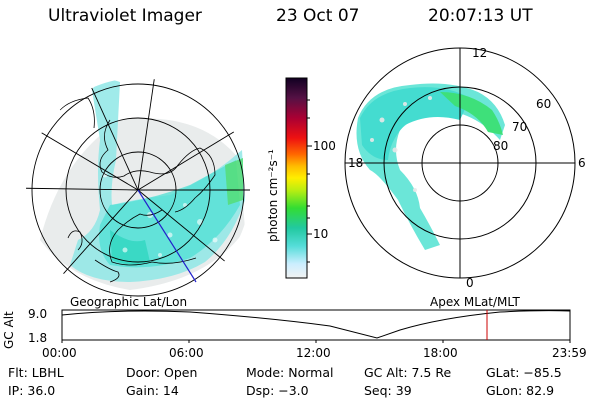 The width and height of the screenshot is (600, 400). I want to click on left-panel-caption: Geographic Lat/Lon, so click(129, 302).